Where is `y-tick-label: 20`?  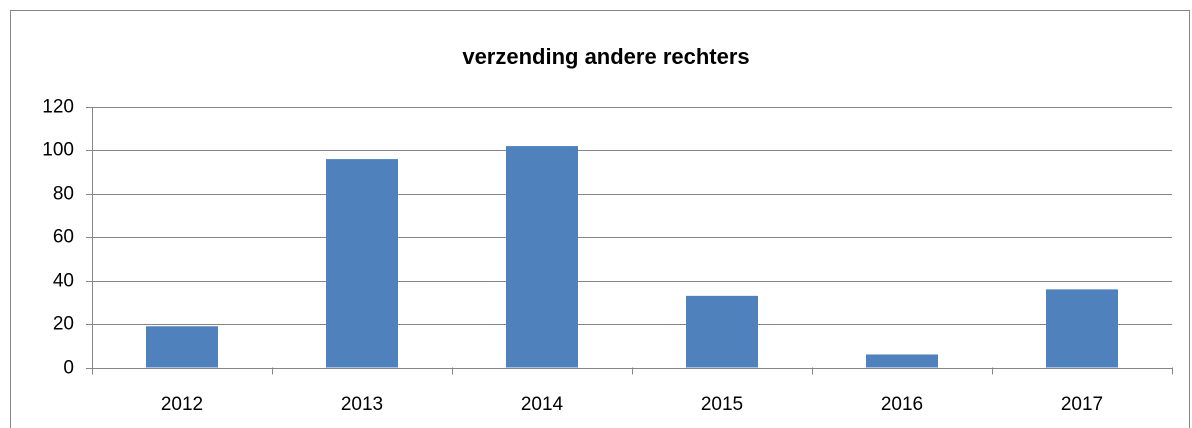 y-tick-label: 20 is located at coordinates (63, 324).